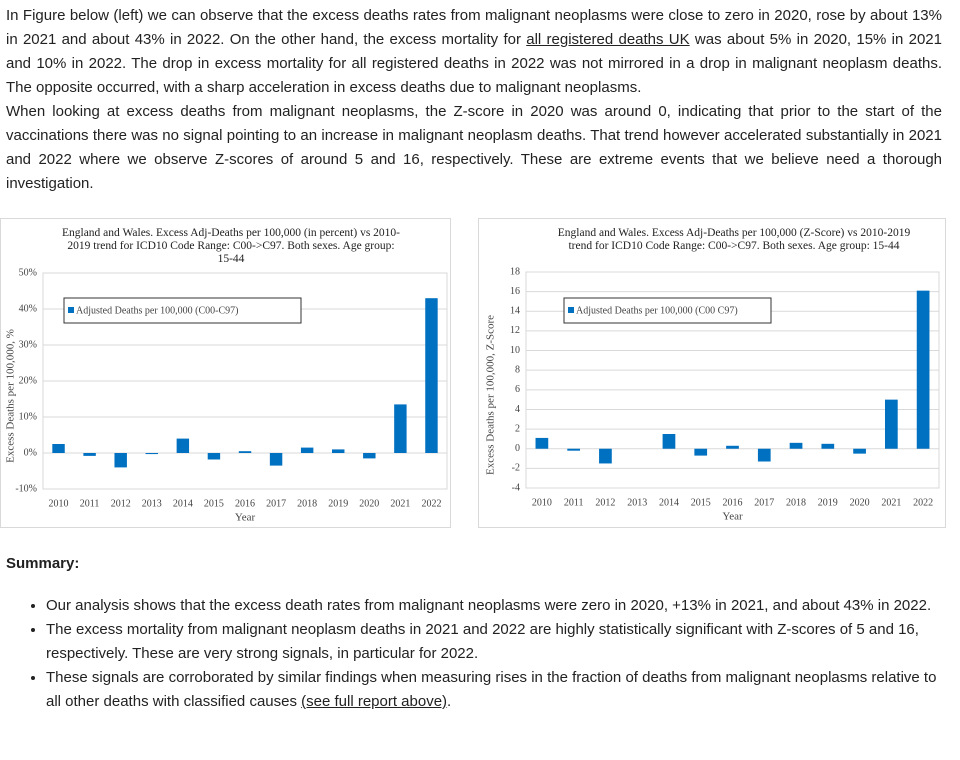 The image size is (960, 760). Describe the element at coordinates (374, 701) in the screenshot. I see `link: (see full report above)` at that location.